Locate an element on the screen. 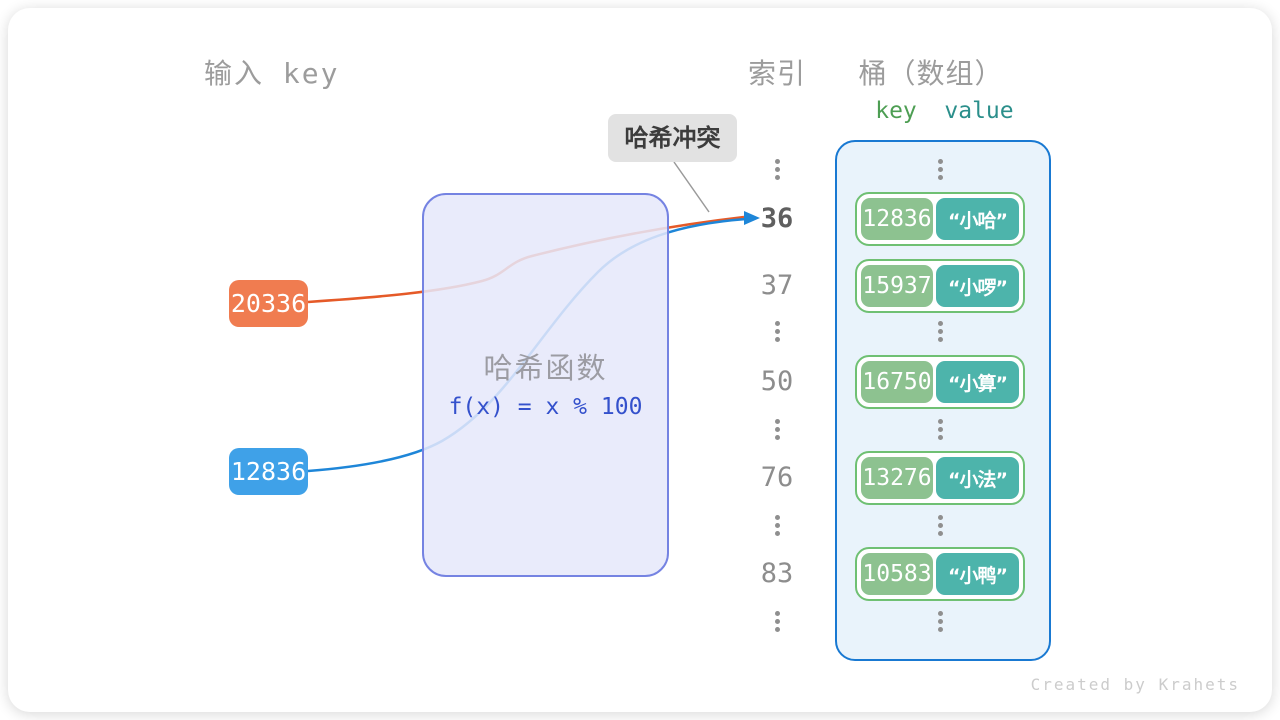 This screenshot has width=1280, height=720. key-header-label: key is located at coordinates (896, 111).